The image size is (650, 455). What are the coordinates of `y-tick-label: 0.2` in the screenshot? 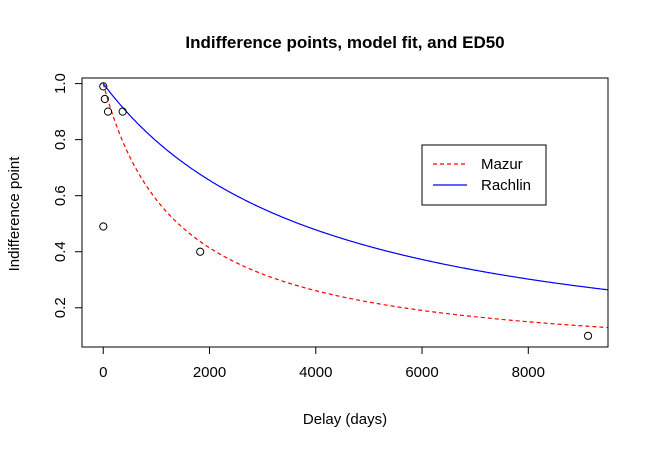 It's located at (60, 307).